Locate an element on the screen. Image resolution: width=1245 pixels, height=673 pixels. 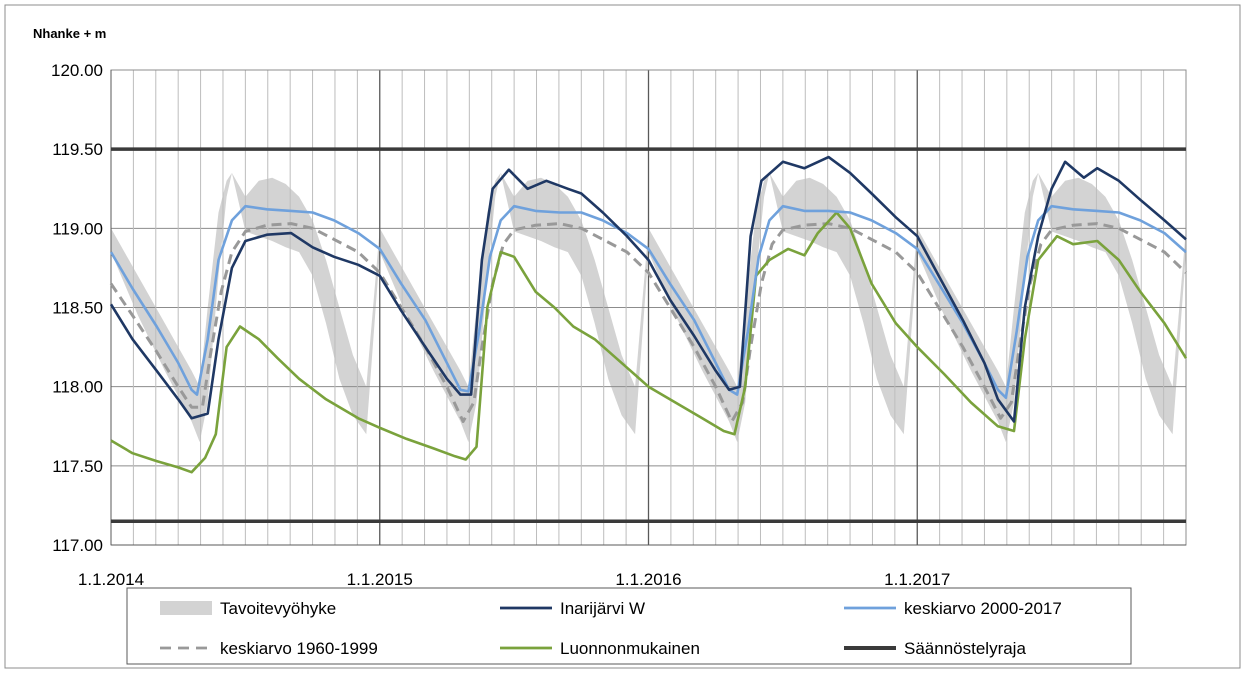
x-tick-label: 1.1.2015 is located at coordinates (380, 579).